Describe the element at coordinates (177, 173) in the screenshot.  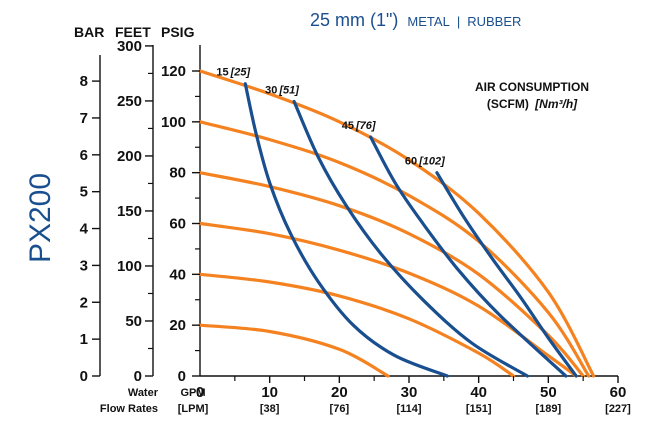
I see `psig-tick-label-80: 80` at that location.